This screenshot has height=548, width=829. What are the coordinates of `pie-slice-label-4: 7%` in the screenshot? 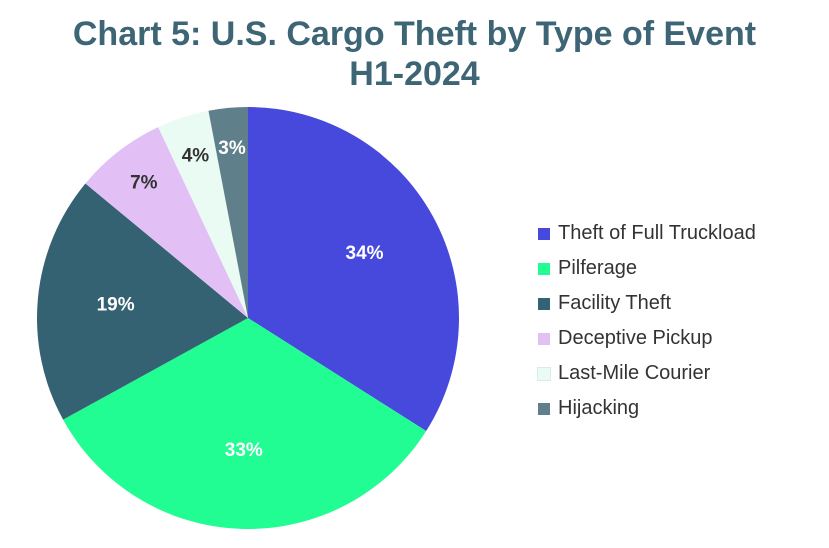 It's located at (144, 183).